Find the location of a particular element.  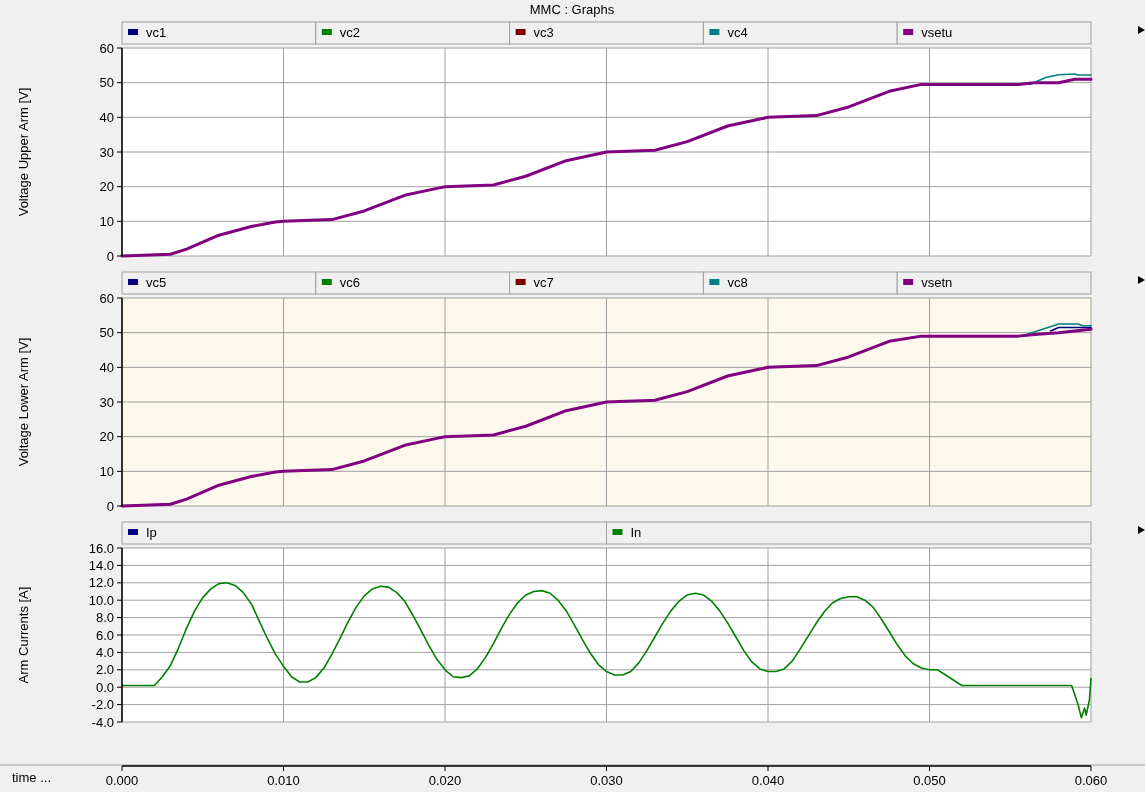

y-tick-label: 0.0 is located at coordinates (104, 687).